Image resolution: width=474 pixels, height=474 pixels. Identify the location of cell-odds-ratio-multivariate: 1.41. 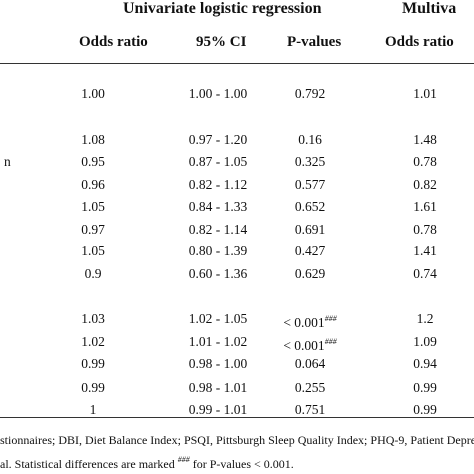
(425, 250).